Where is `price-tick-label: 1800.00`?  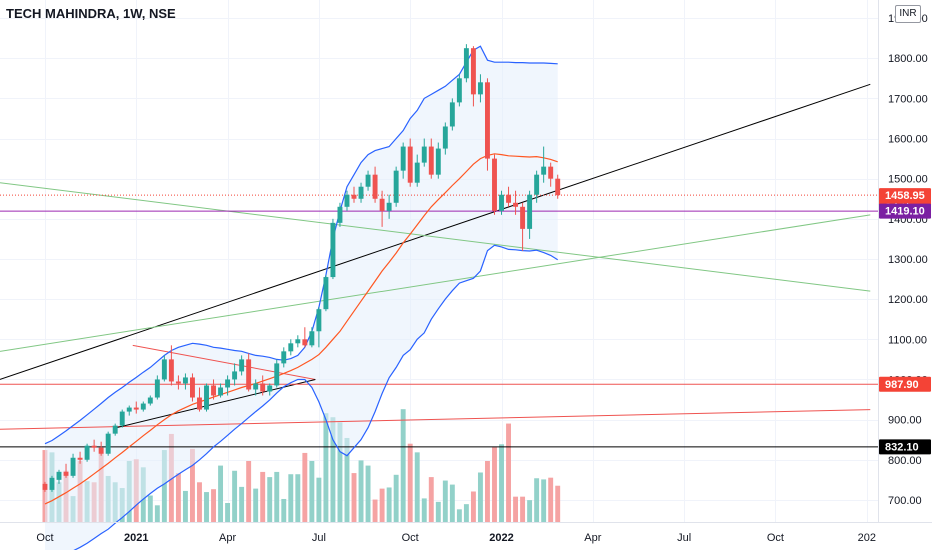
price-tick-label: 1800.00 is located at coordinates (908, 59).